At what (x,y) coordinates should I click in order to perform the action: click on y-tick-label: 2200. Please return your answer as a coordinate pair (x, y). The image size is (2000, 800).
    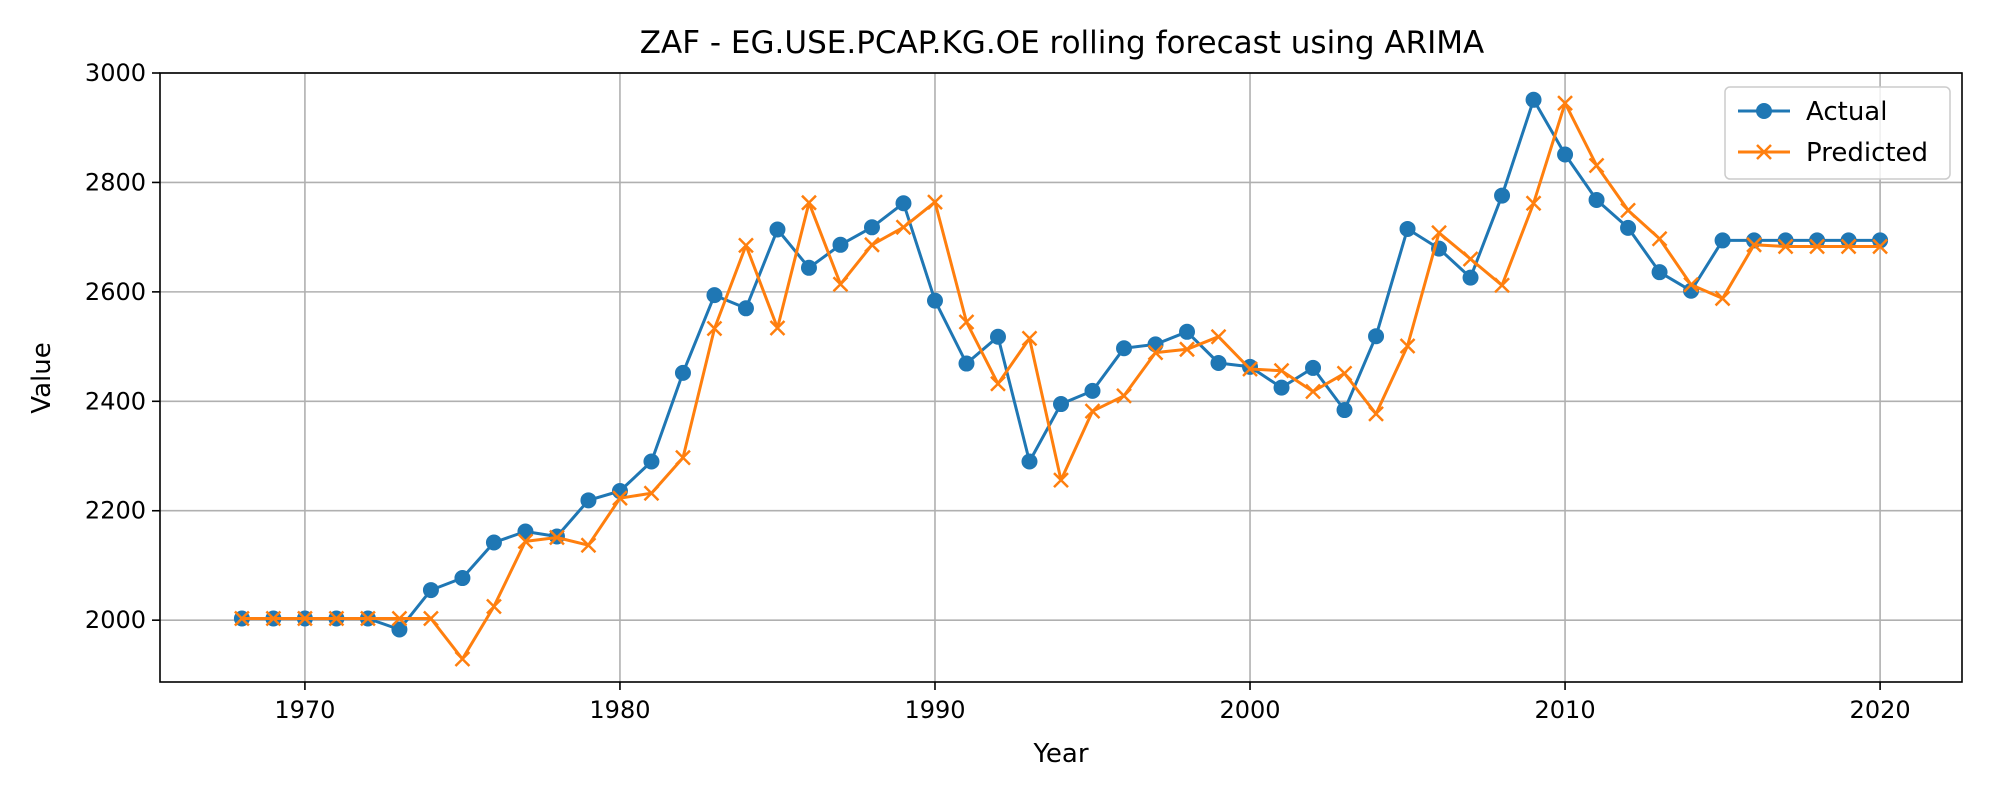
    Looking at the image, I should click on (115, 511).